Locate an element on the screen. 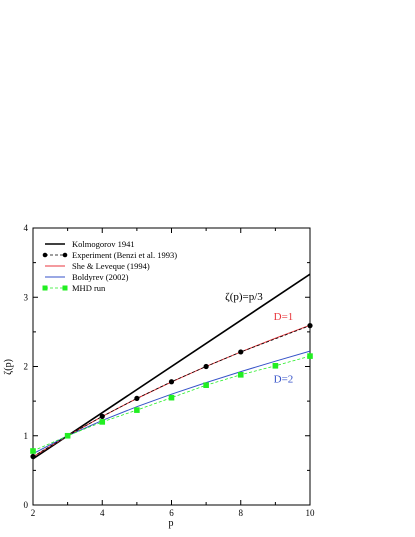 This screenshot has width=415, height=537. chart-annotation: ζ(p)=p/3 is located at coordinates (244, 297).